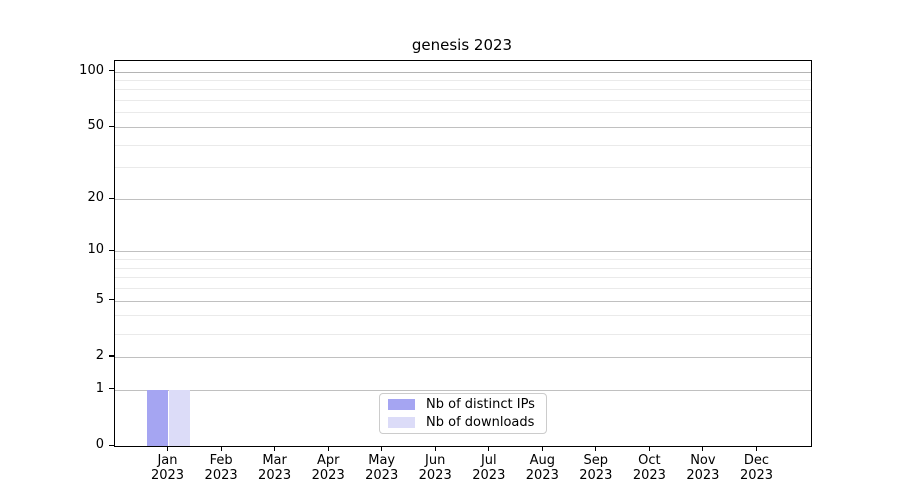  I want to click on y-tick-label: 10, so click(95, 250).